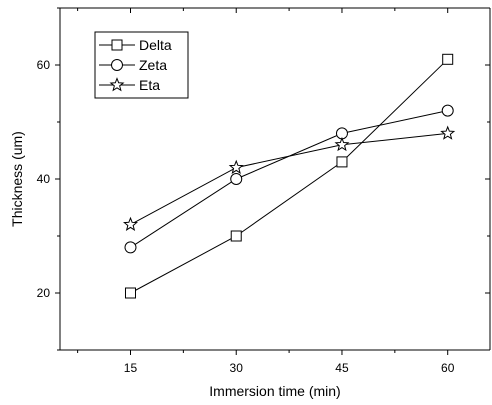  Describe the element at coordinates (117, 65) in the screenshot. I see `legend-marker-zeta` at that location.